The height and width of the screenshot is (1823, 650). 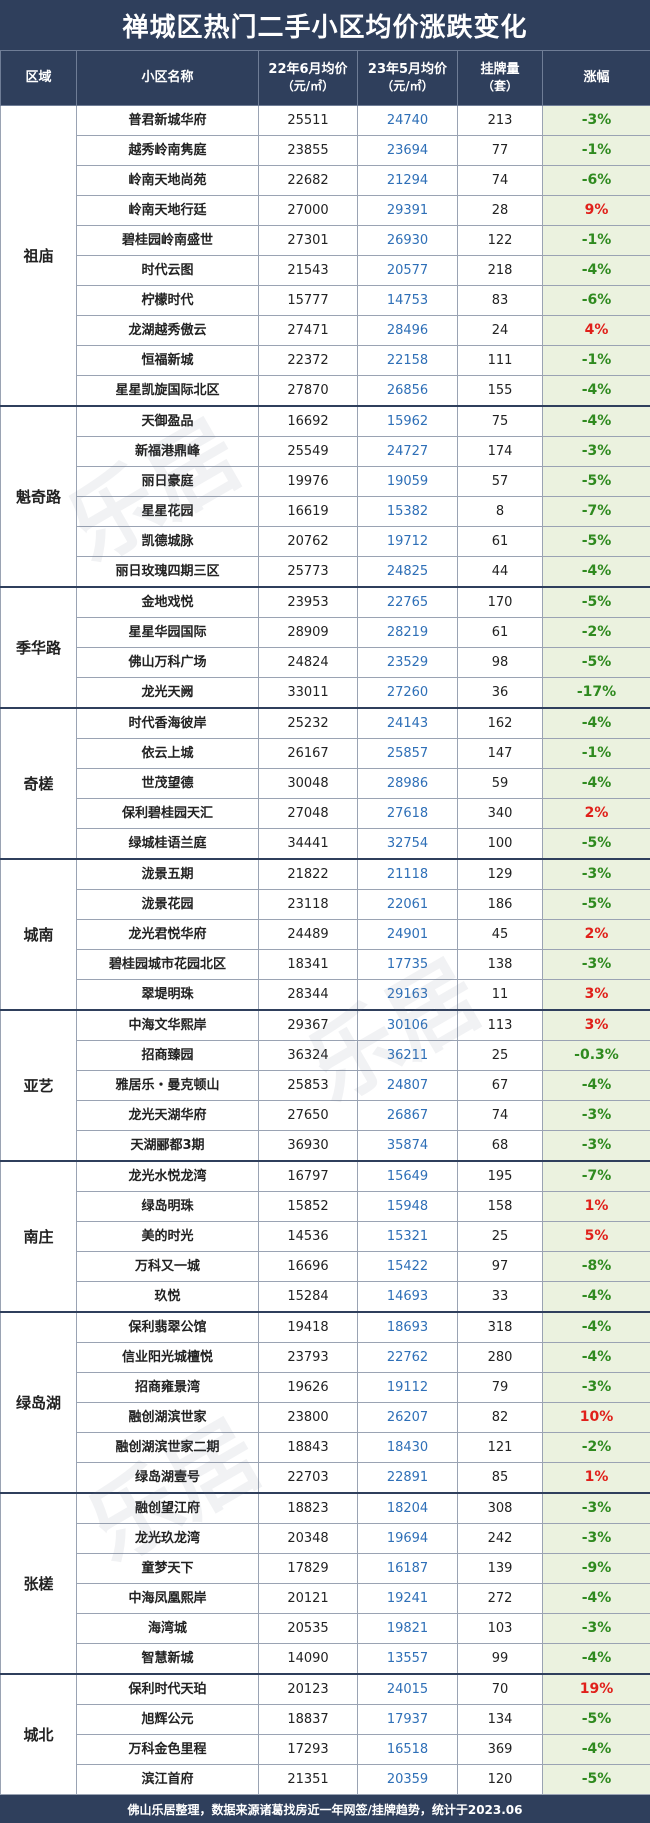 I want to click on price-2022-cell: 15852, so click(x=308, y=1207).